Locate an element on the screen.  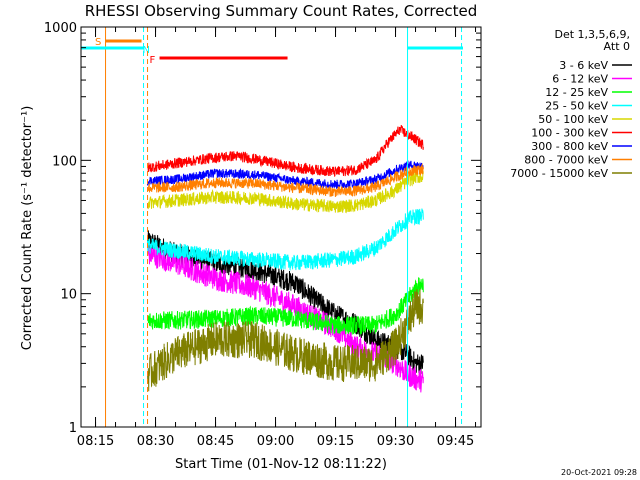
legend-entry: 50 - 100 keV is located at coordinates (585, 119).